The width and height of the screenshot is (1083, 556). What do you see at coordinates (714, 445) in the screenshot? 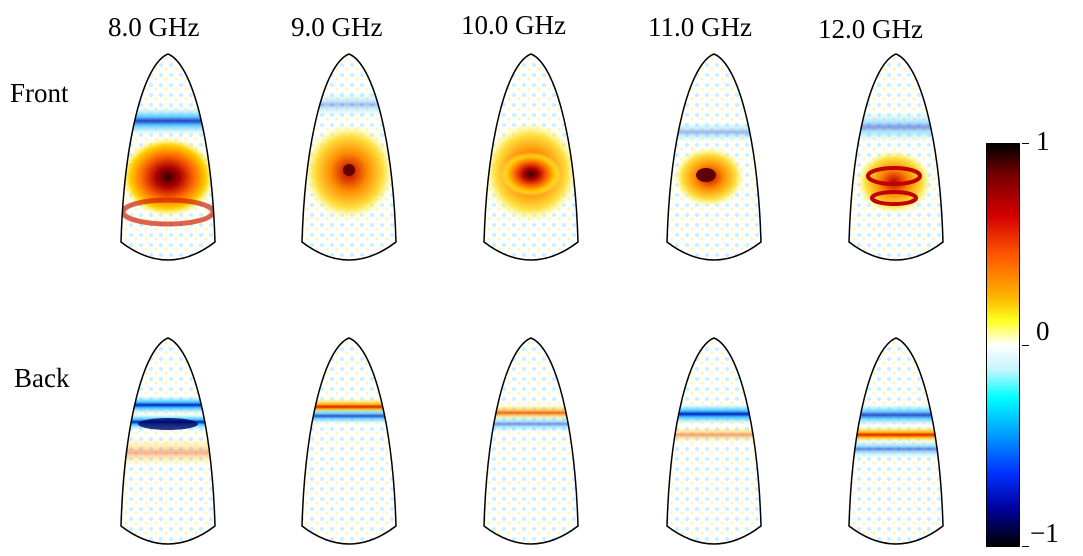
I see `panel-back-11ghz` at bounding box center [714, 445].